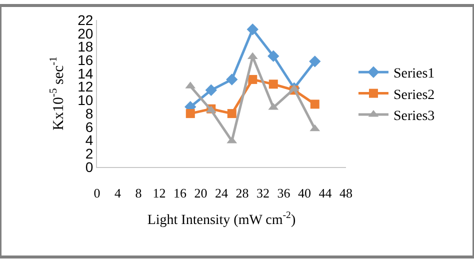  I want to click on x-tick-label: 40, so click(304, 193).